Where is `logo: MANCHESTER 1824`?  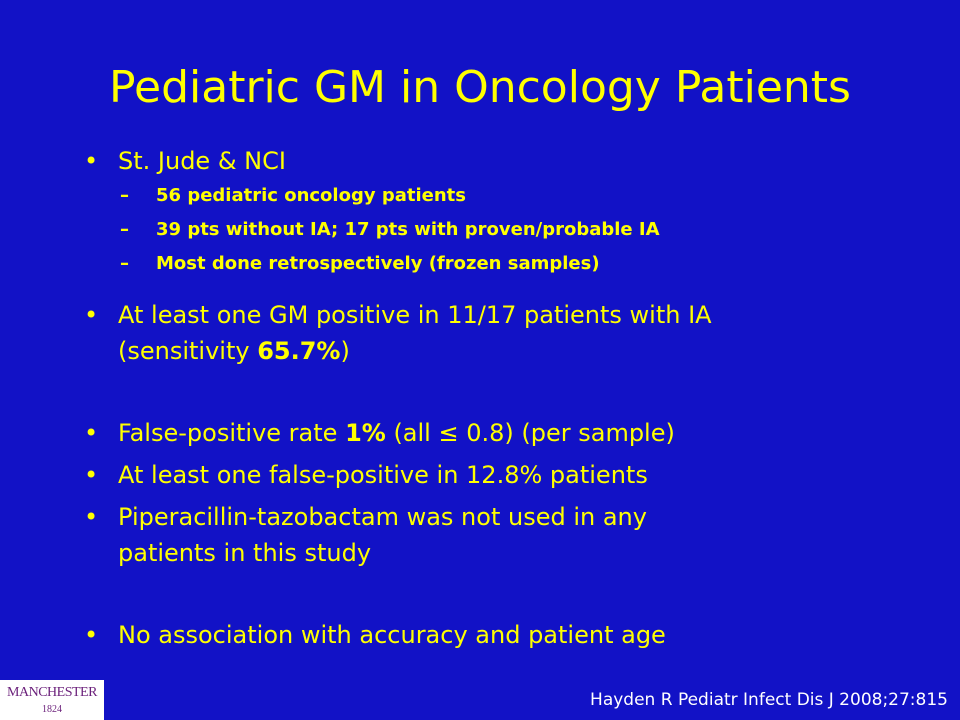
logo: MANCHESTER 1824 is located at coordinates (52, 700).